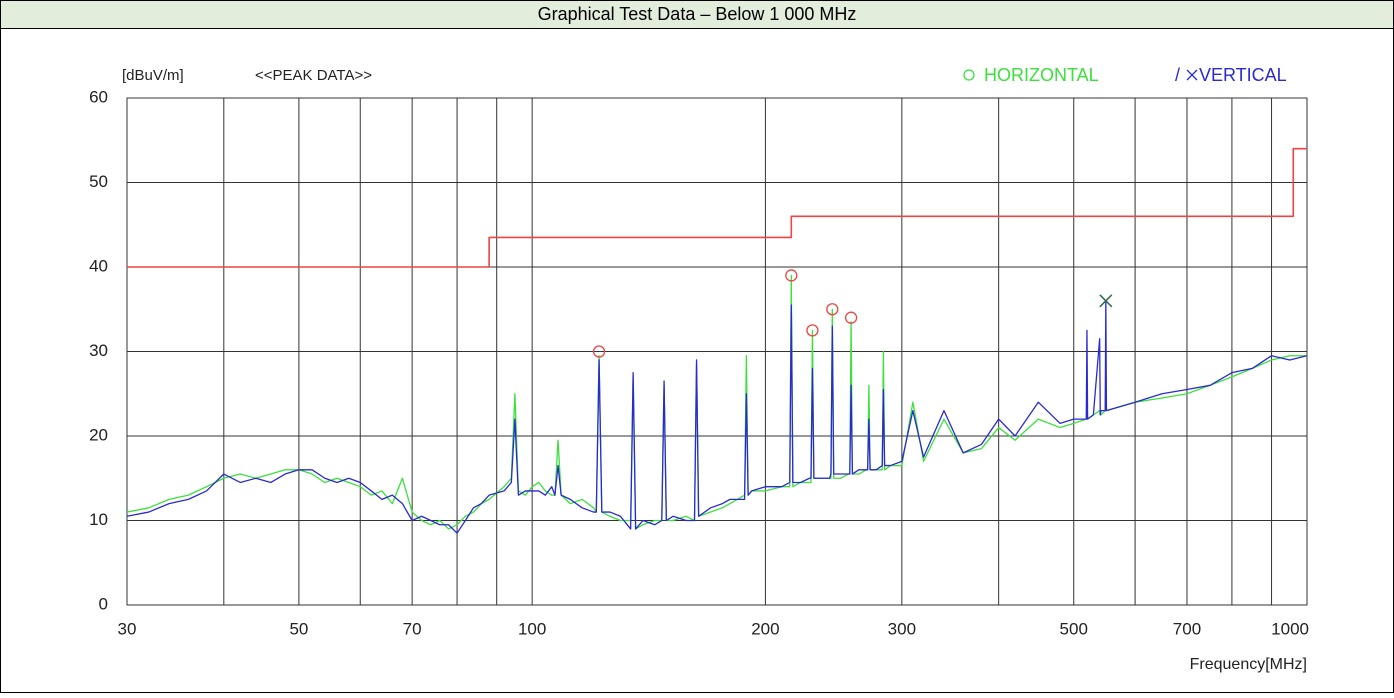 The image size is (1394, 698). What do you see at coordinates (98, 265) in the screenshot?
I see `y-tick-label: 40` at bounding box center [98, 265].